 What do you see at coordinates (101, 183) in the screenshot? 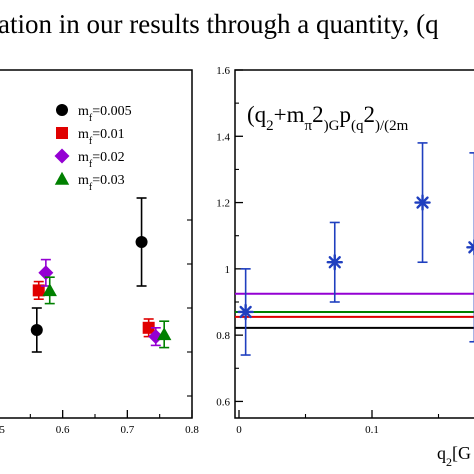
I see `legend-label: mf=0.03` at bounding box center [101, 183].